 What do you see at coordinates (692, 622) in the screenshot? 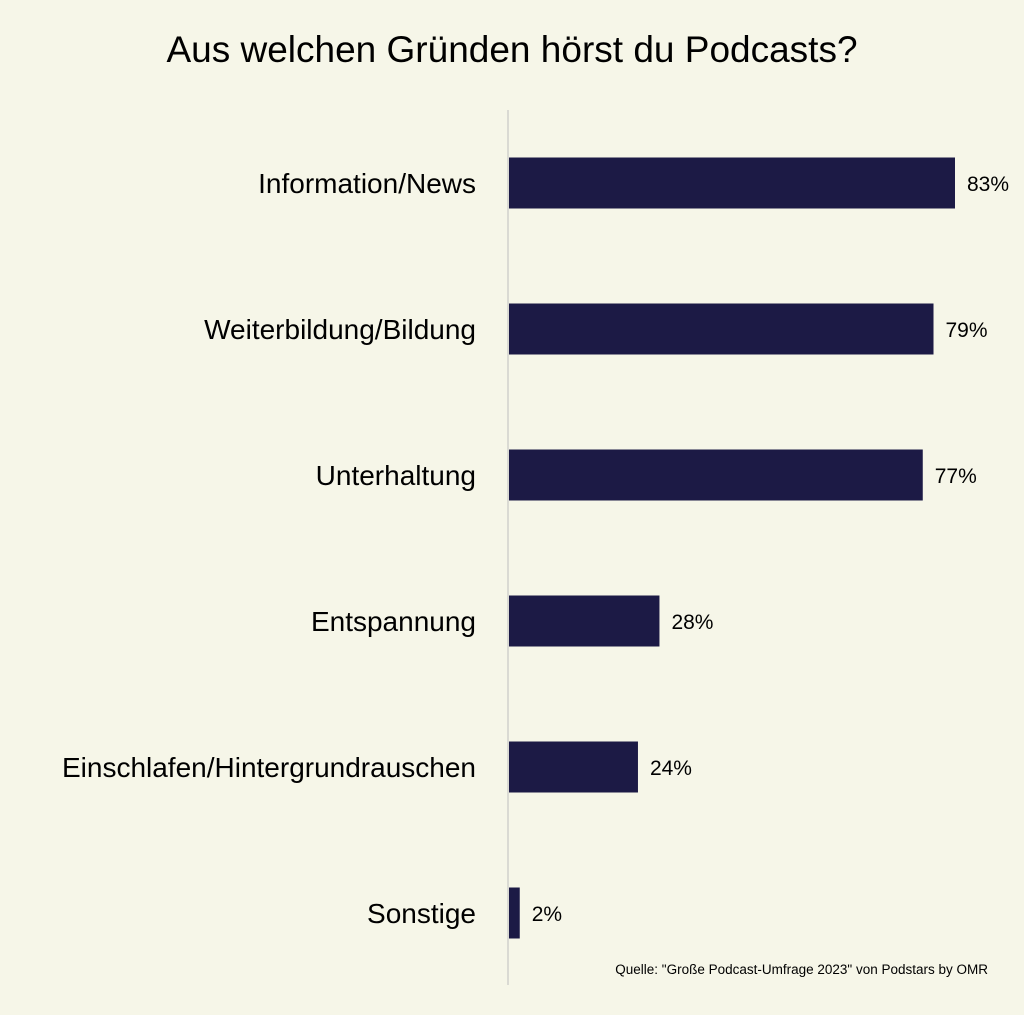
I see `value-label: 28%` at bounding box center [692, 622].